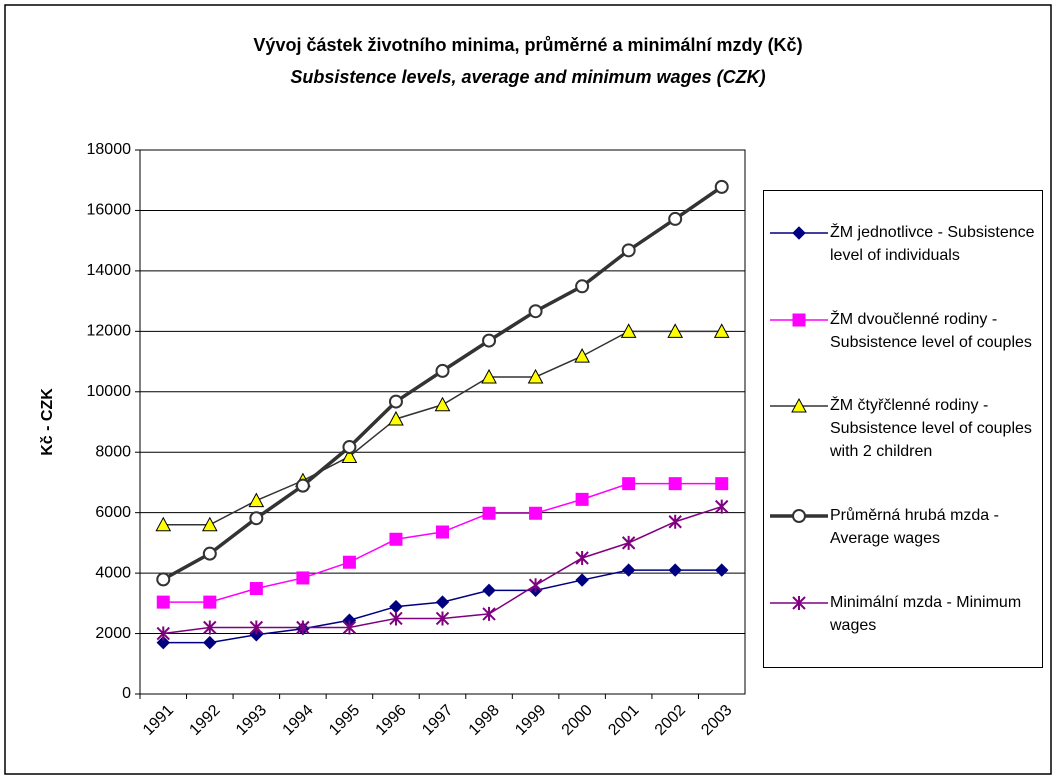  What do you see at coordinates (109, 210) in the screenshot?
I see `y-tick-label: 16000` at bounding box center [109, 210].